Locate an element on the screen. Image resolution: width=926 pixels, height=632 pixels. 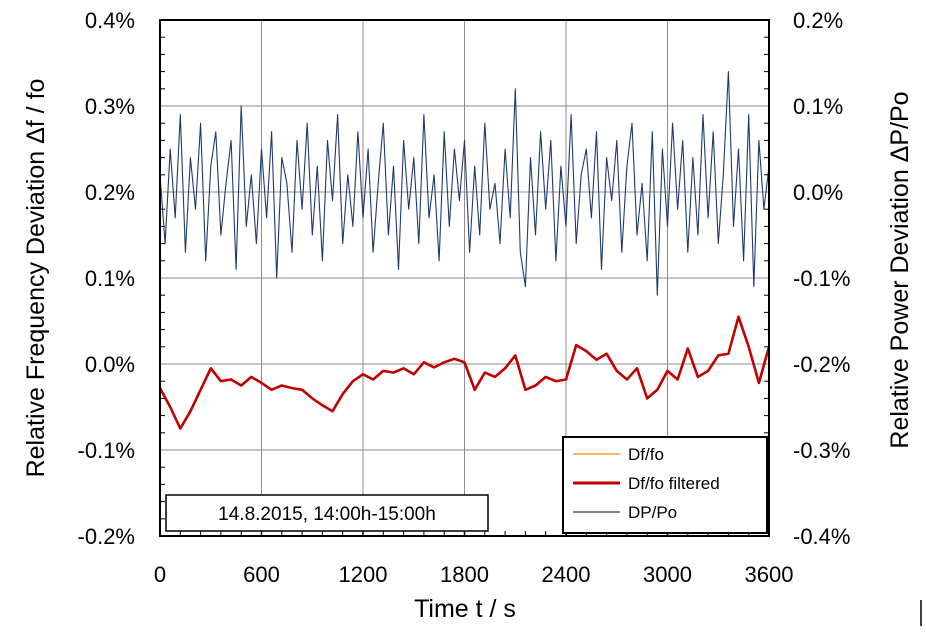
y-tick-label-left: 0.0% is located at coordinates (110, 364).